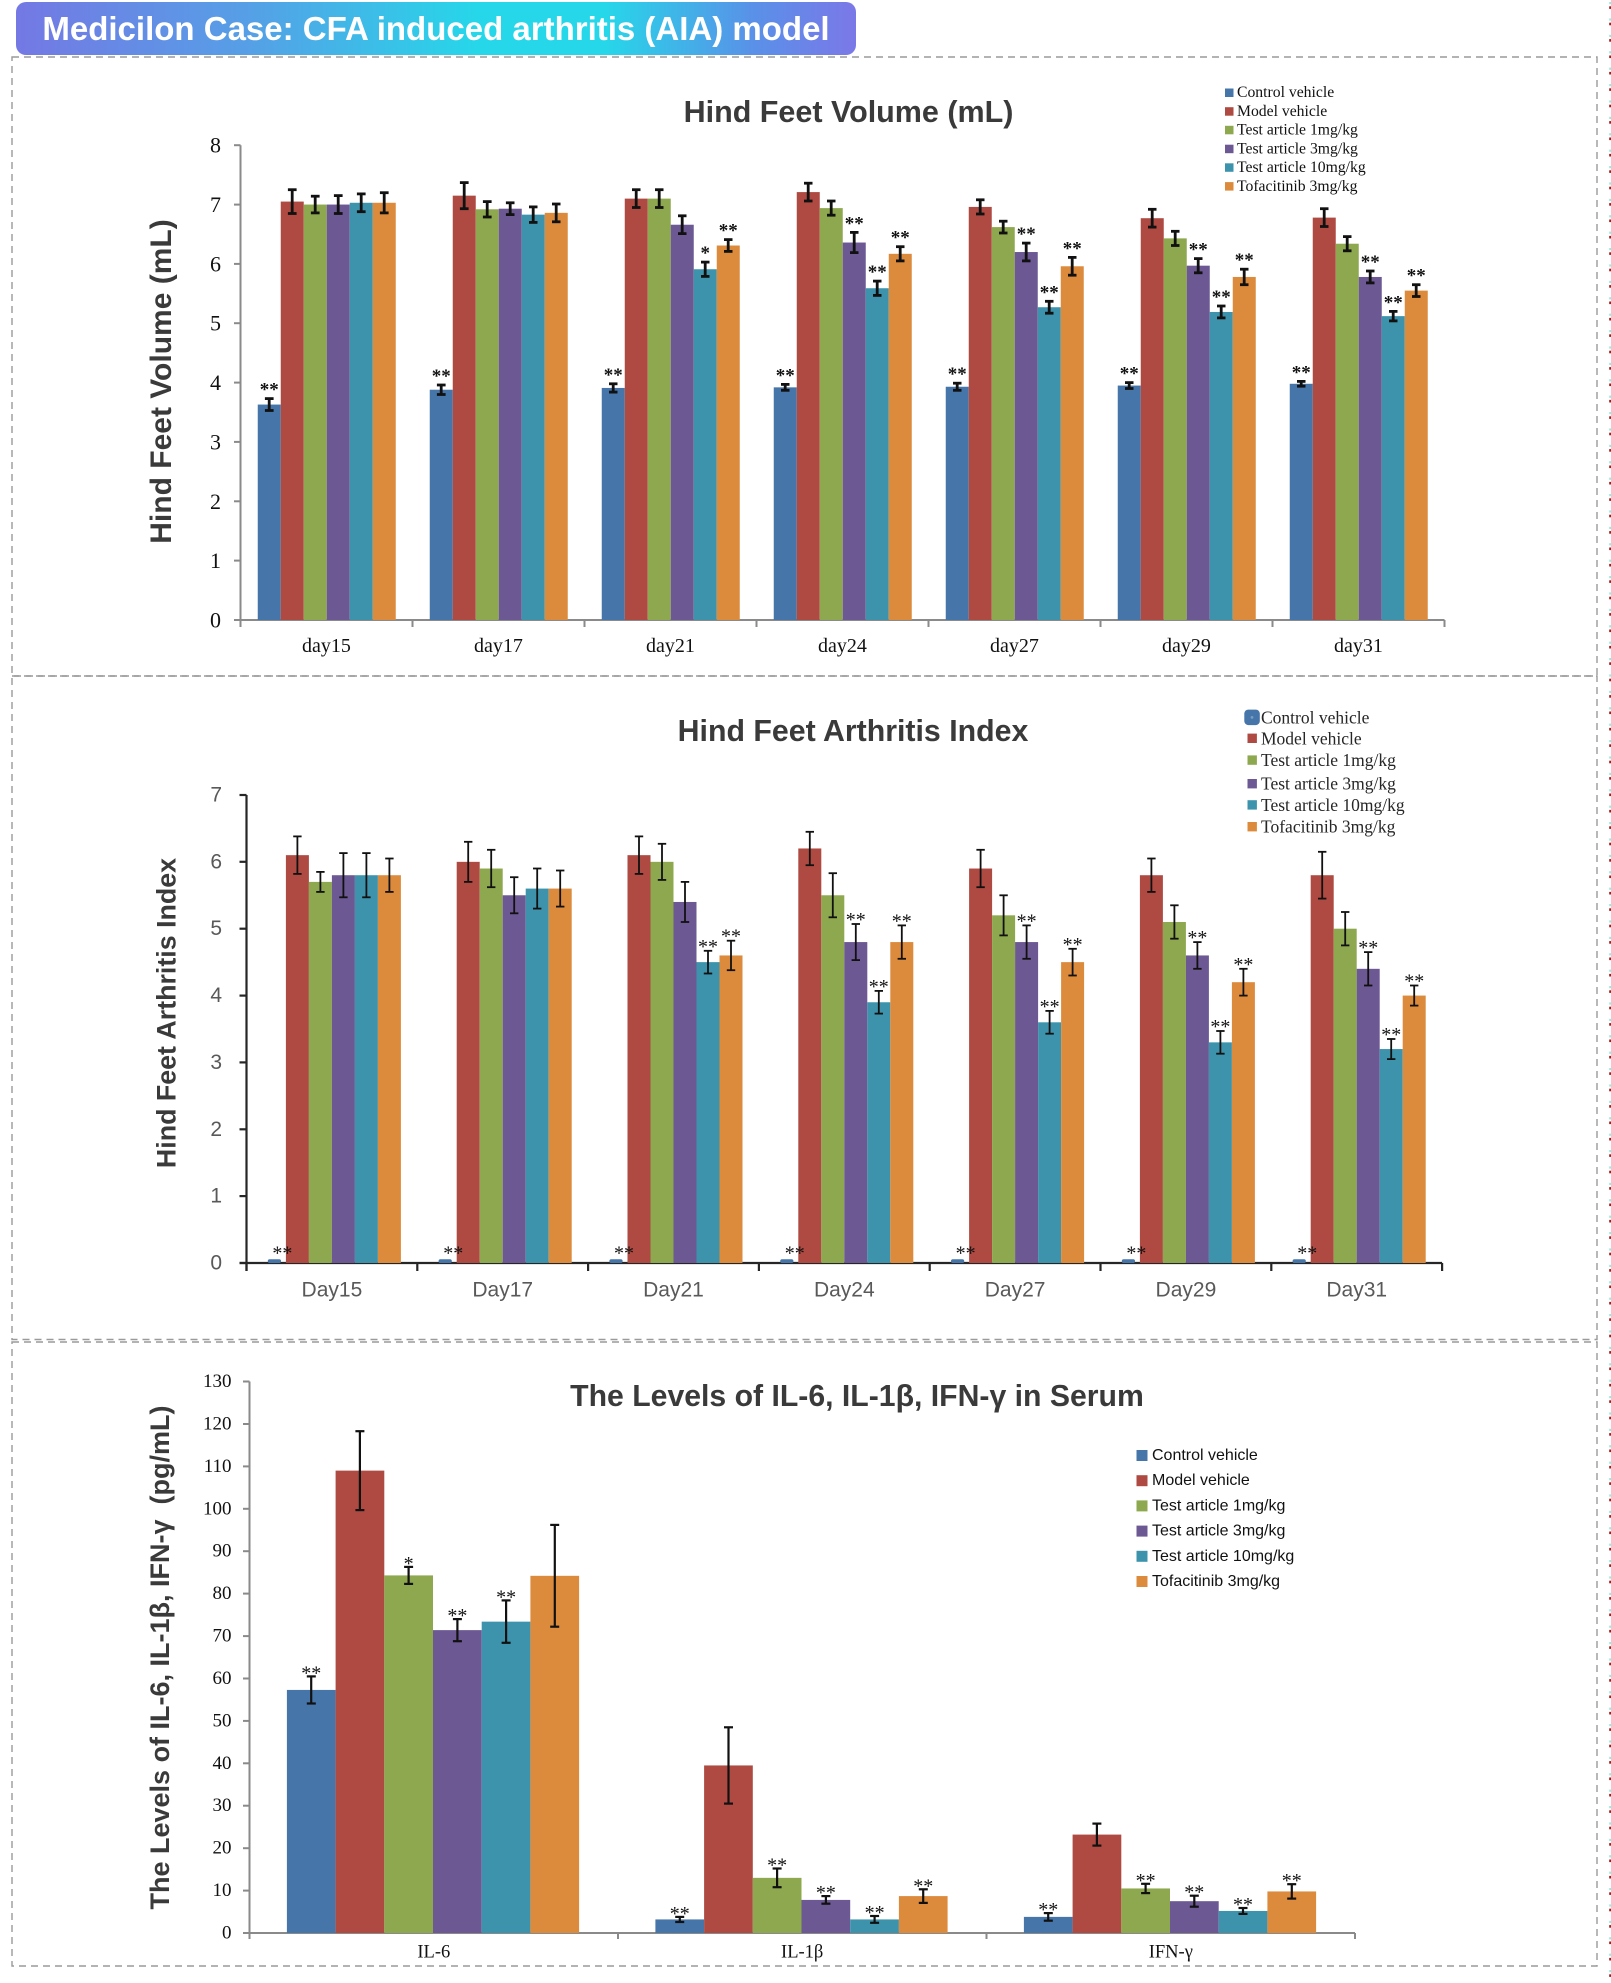 The image size is (1611, 1983). I want to click on svg-text: Day27, so click(1015, 1290).